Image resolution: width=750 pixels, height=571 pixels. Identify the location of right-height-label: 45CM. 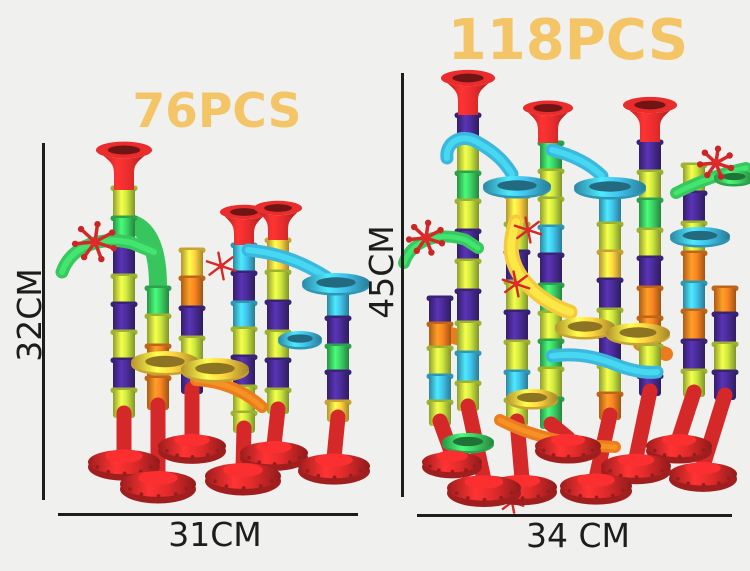
(381, 272).